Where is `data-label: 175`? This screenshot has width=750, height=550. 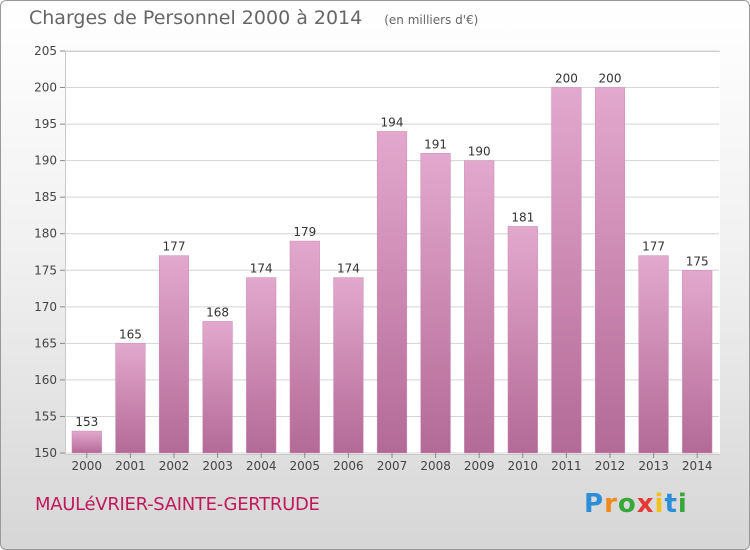
data-label: 175 is located at coordinates (697, 261).